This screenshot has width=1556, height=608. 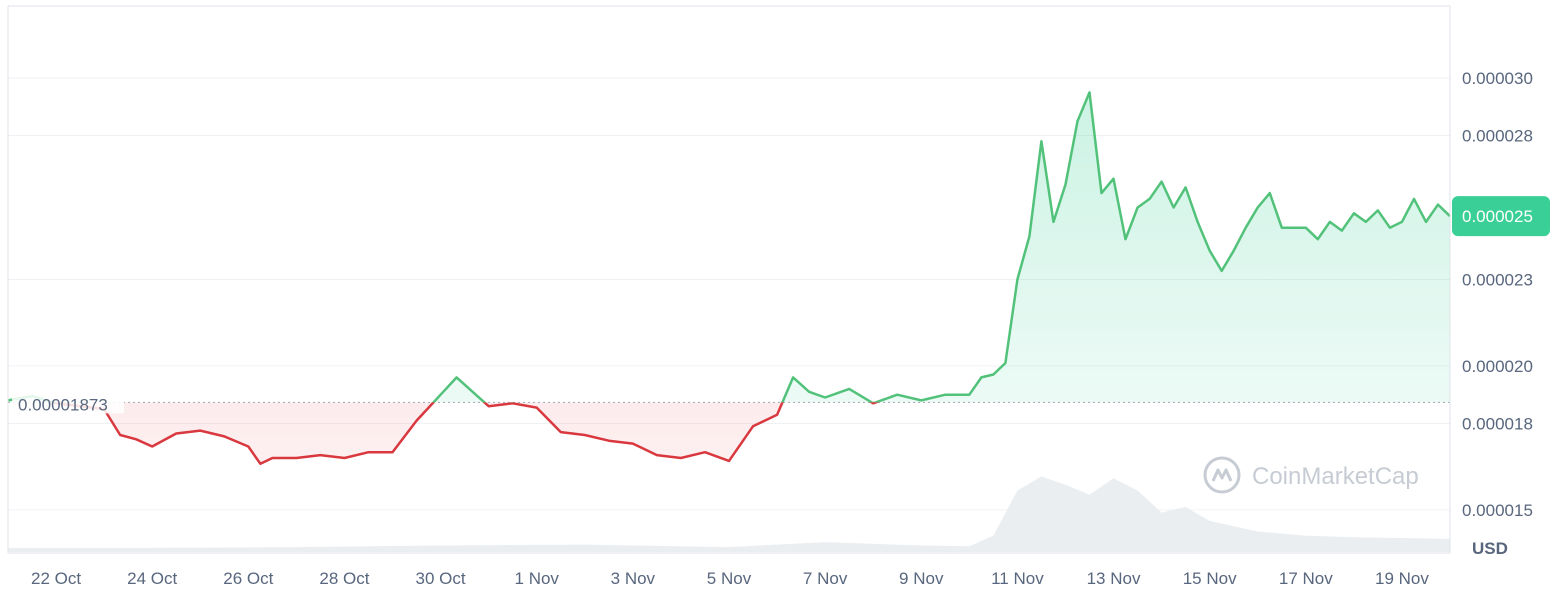 What do you see at coordinates (1222, 475) in the screenshot?
I see `coinmarketcap-logo-icon` at bounding box center [1222, 475].